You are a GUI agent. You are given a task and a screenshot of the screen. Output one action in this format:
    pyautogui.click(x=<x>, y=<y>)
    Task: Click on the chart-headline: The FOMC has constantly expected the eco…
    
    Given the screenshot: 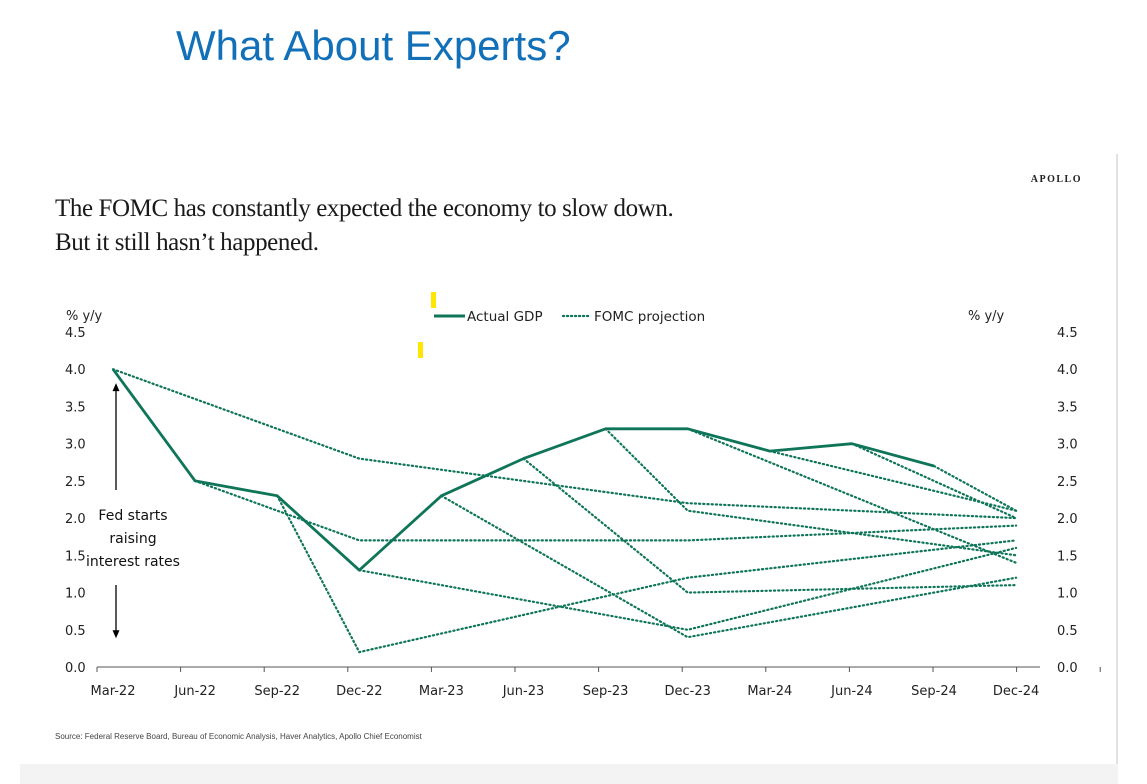 What is the action you would take?
    pyautogui.click(x=364, y=226)
    